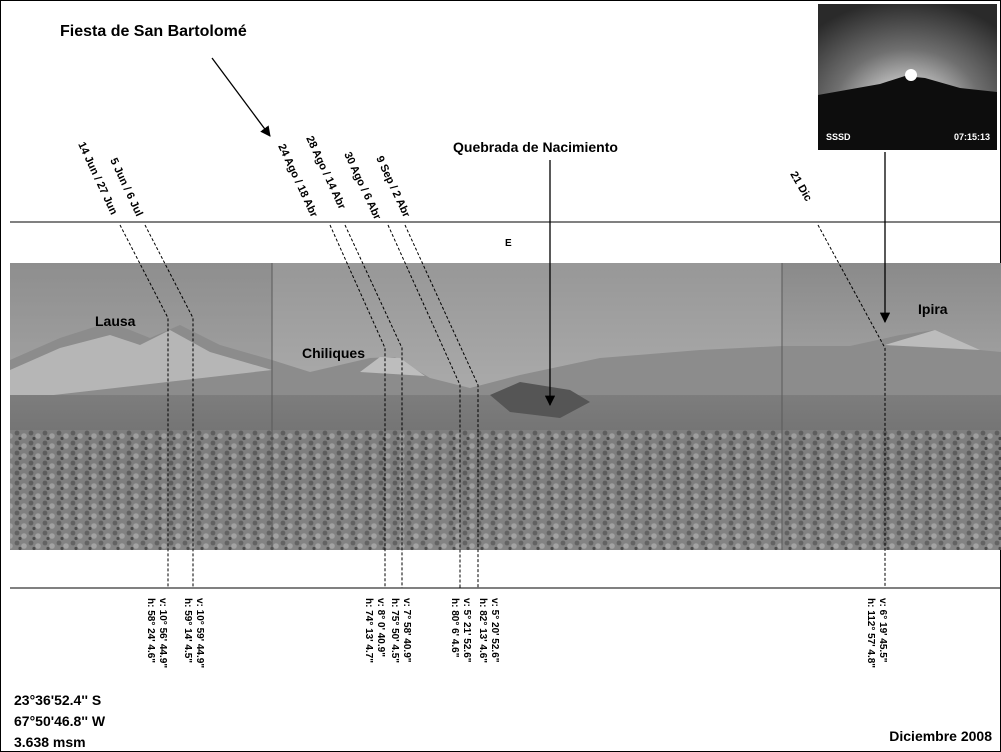 This screenshot has height=752, width=1001. Describe the element at coordinates (406, 630) in the screenshot. I see `sightline-4-v: v: 7° 58' 40.9"` at that location.